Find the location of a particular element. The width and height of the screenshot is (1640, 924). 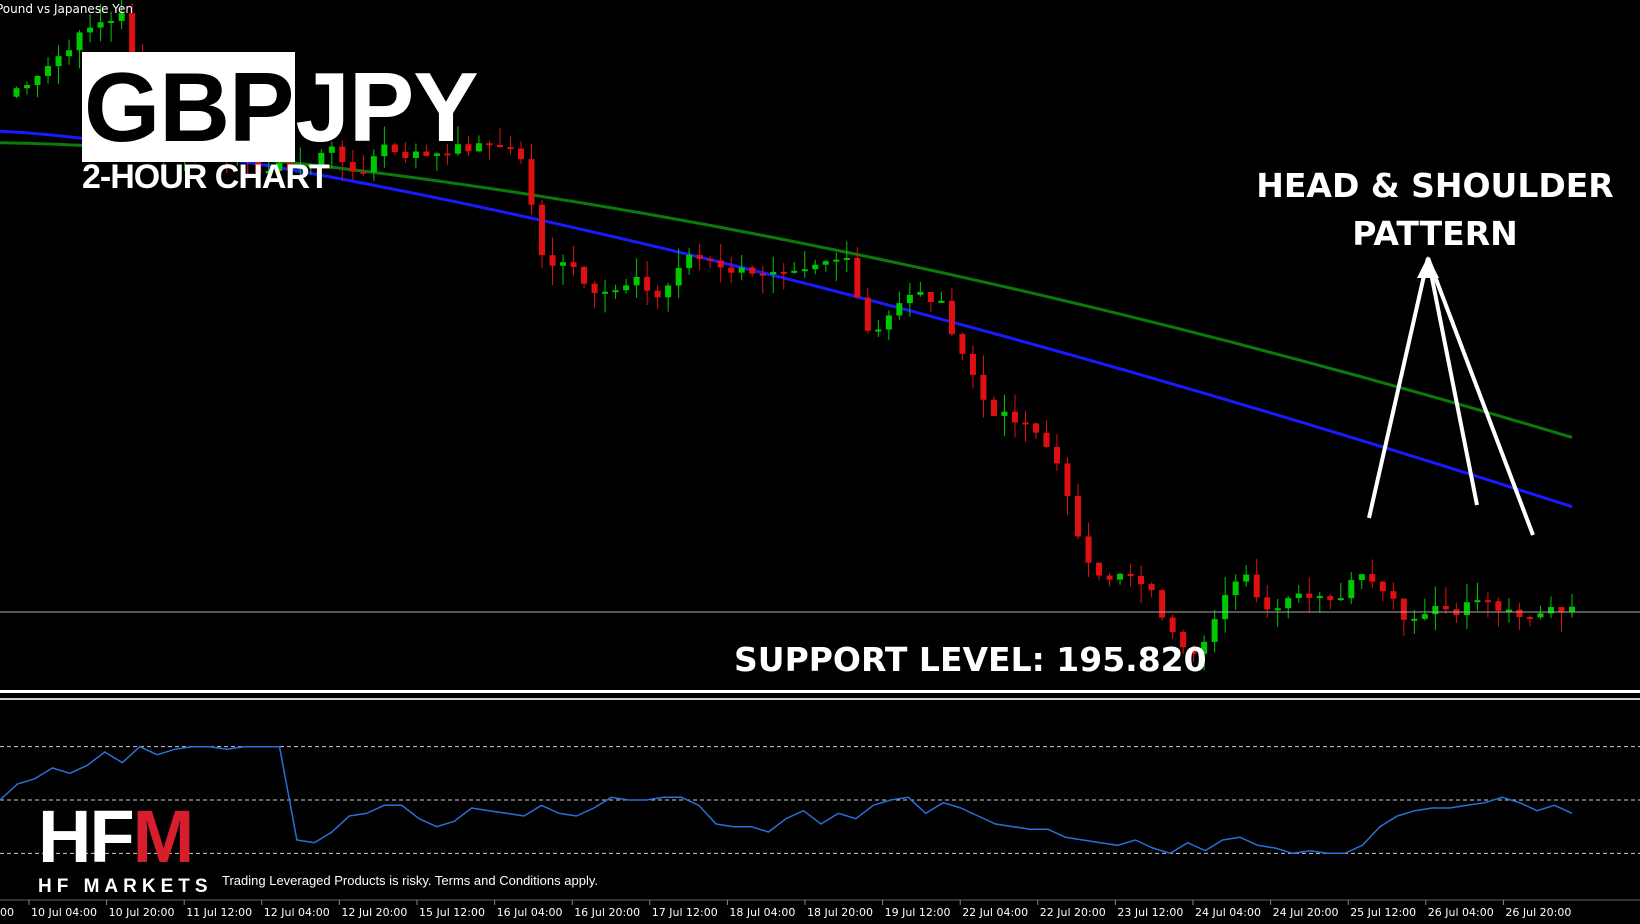

time-tick-label: 18 Jul 20:00 is located at coordinates (840, 912).